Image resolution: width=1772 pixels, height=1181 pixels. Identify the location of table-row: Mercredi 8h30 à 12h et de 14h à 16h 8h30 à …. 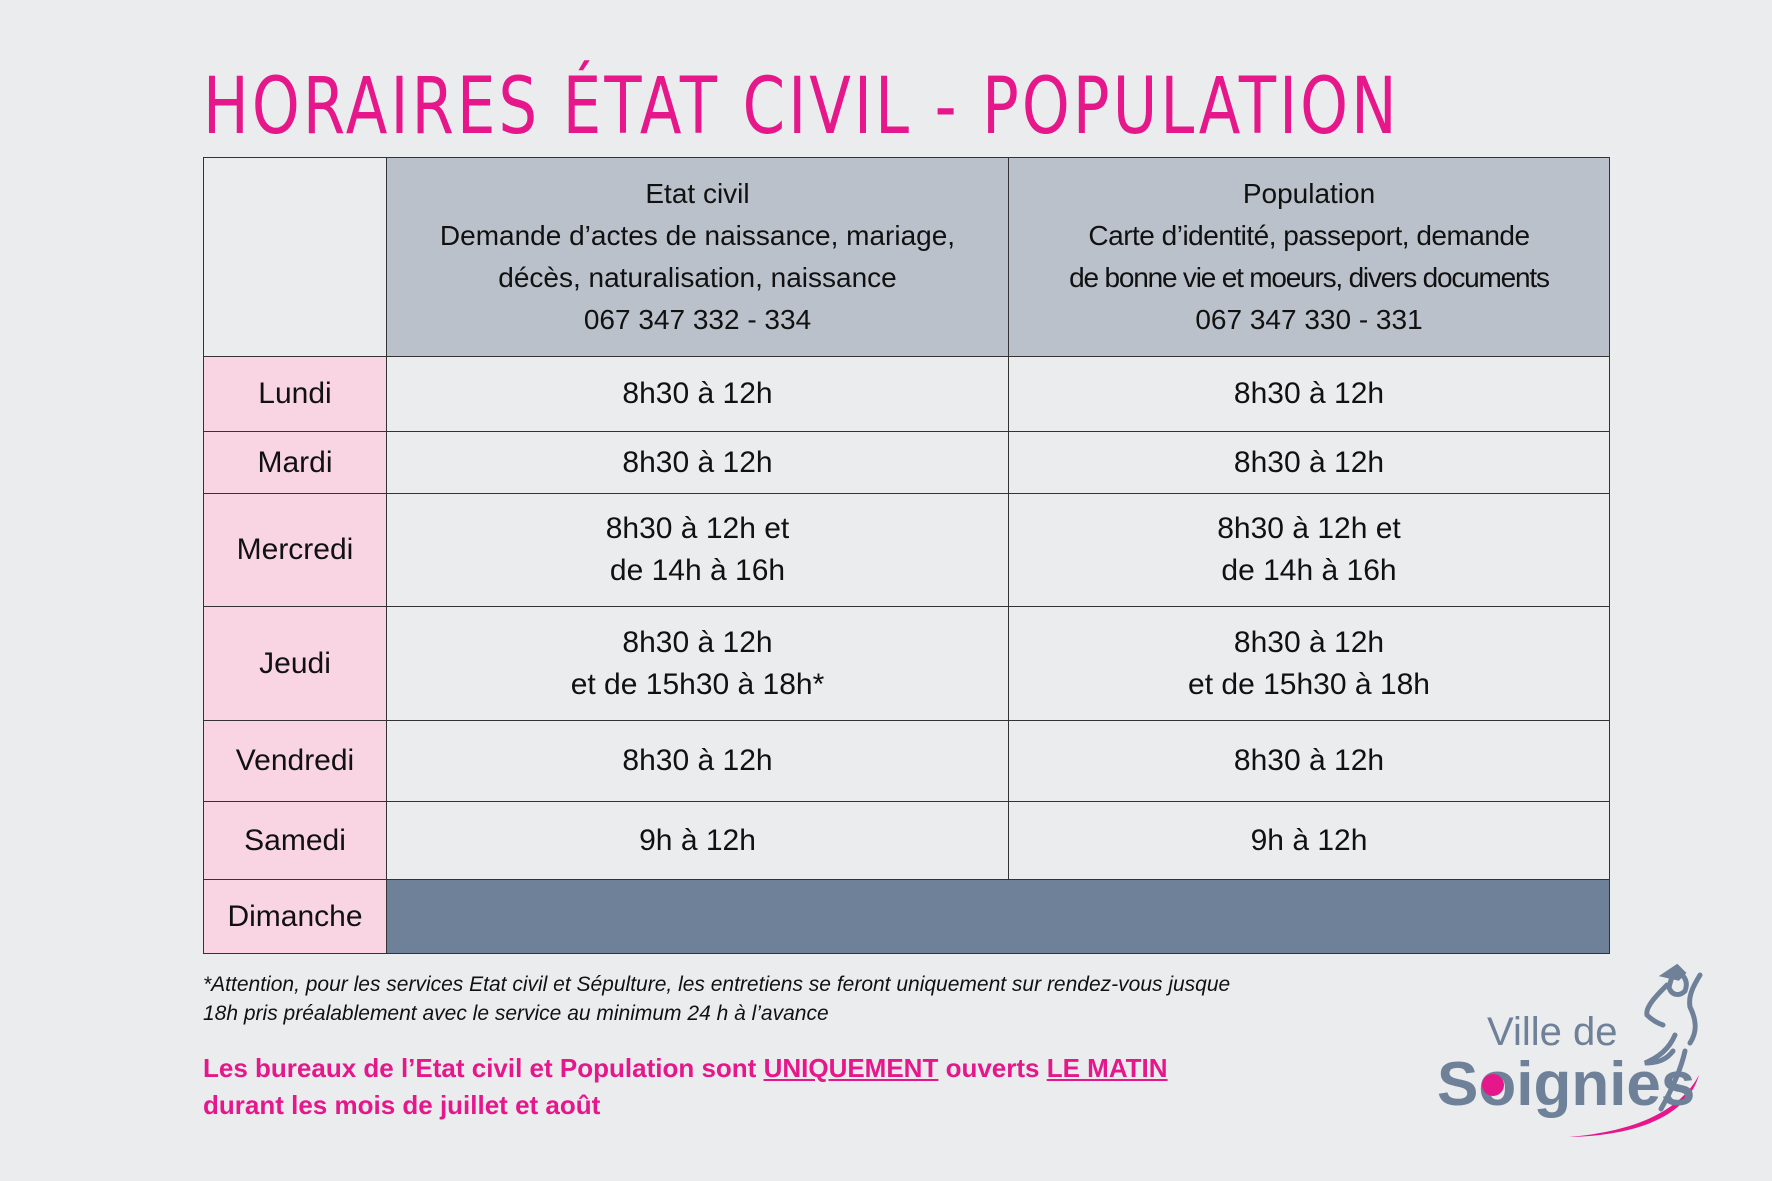
(906, 550).